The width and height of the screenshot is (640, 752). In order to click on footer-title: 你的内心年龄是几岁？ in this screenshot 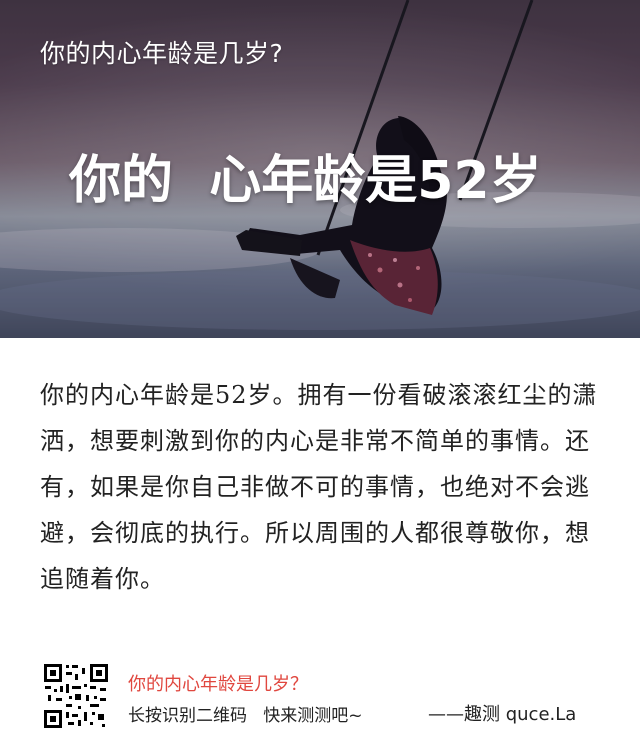, I will do `click(218, 684)`.